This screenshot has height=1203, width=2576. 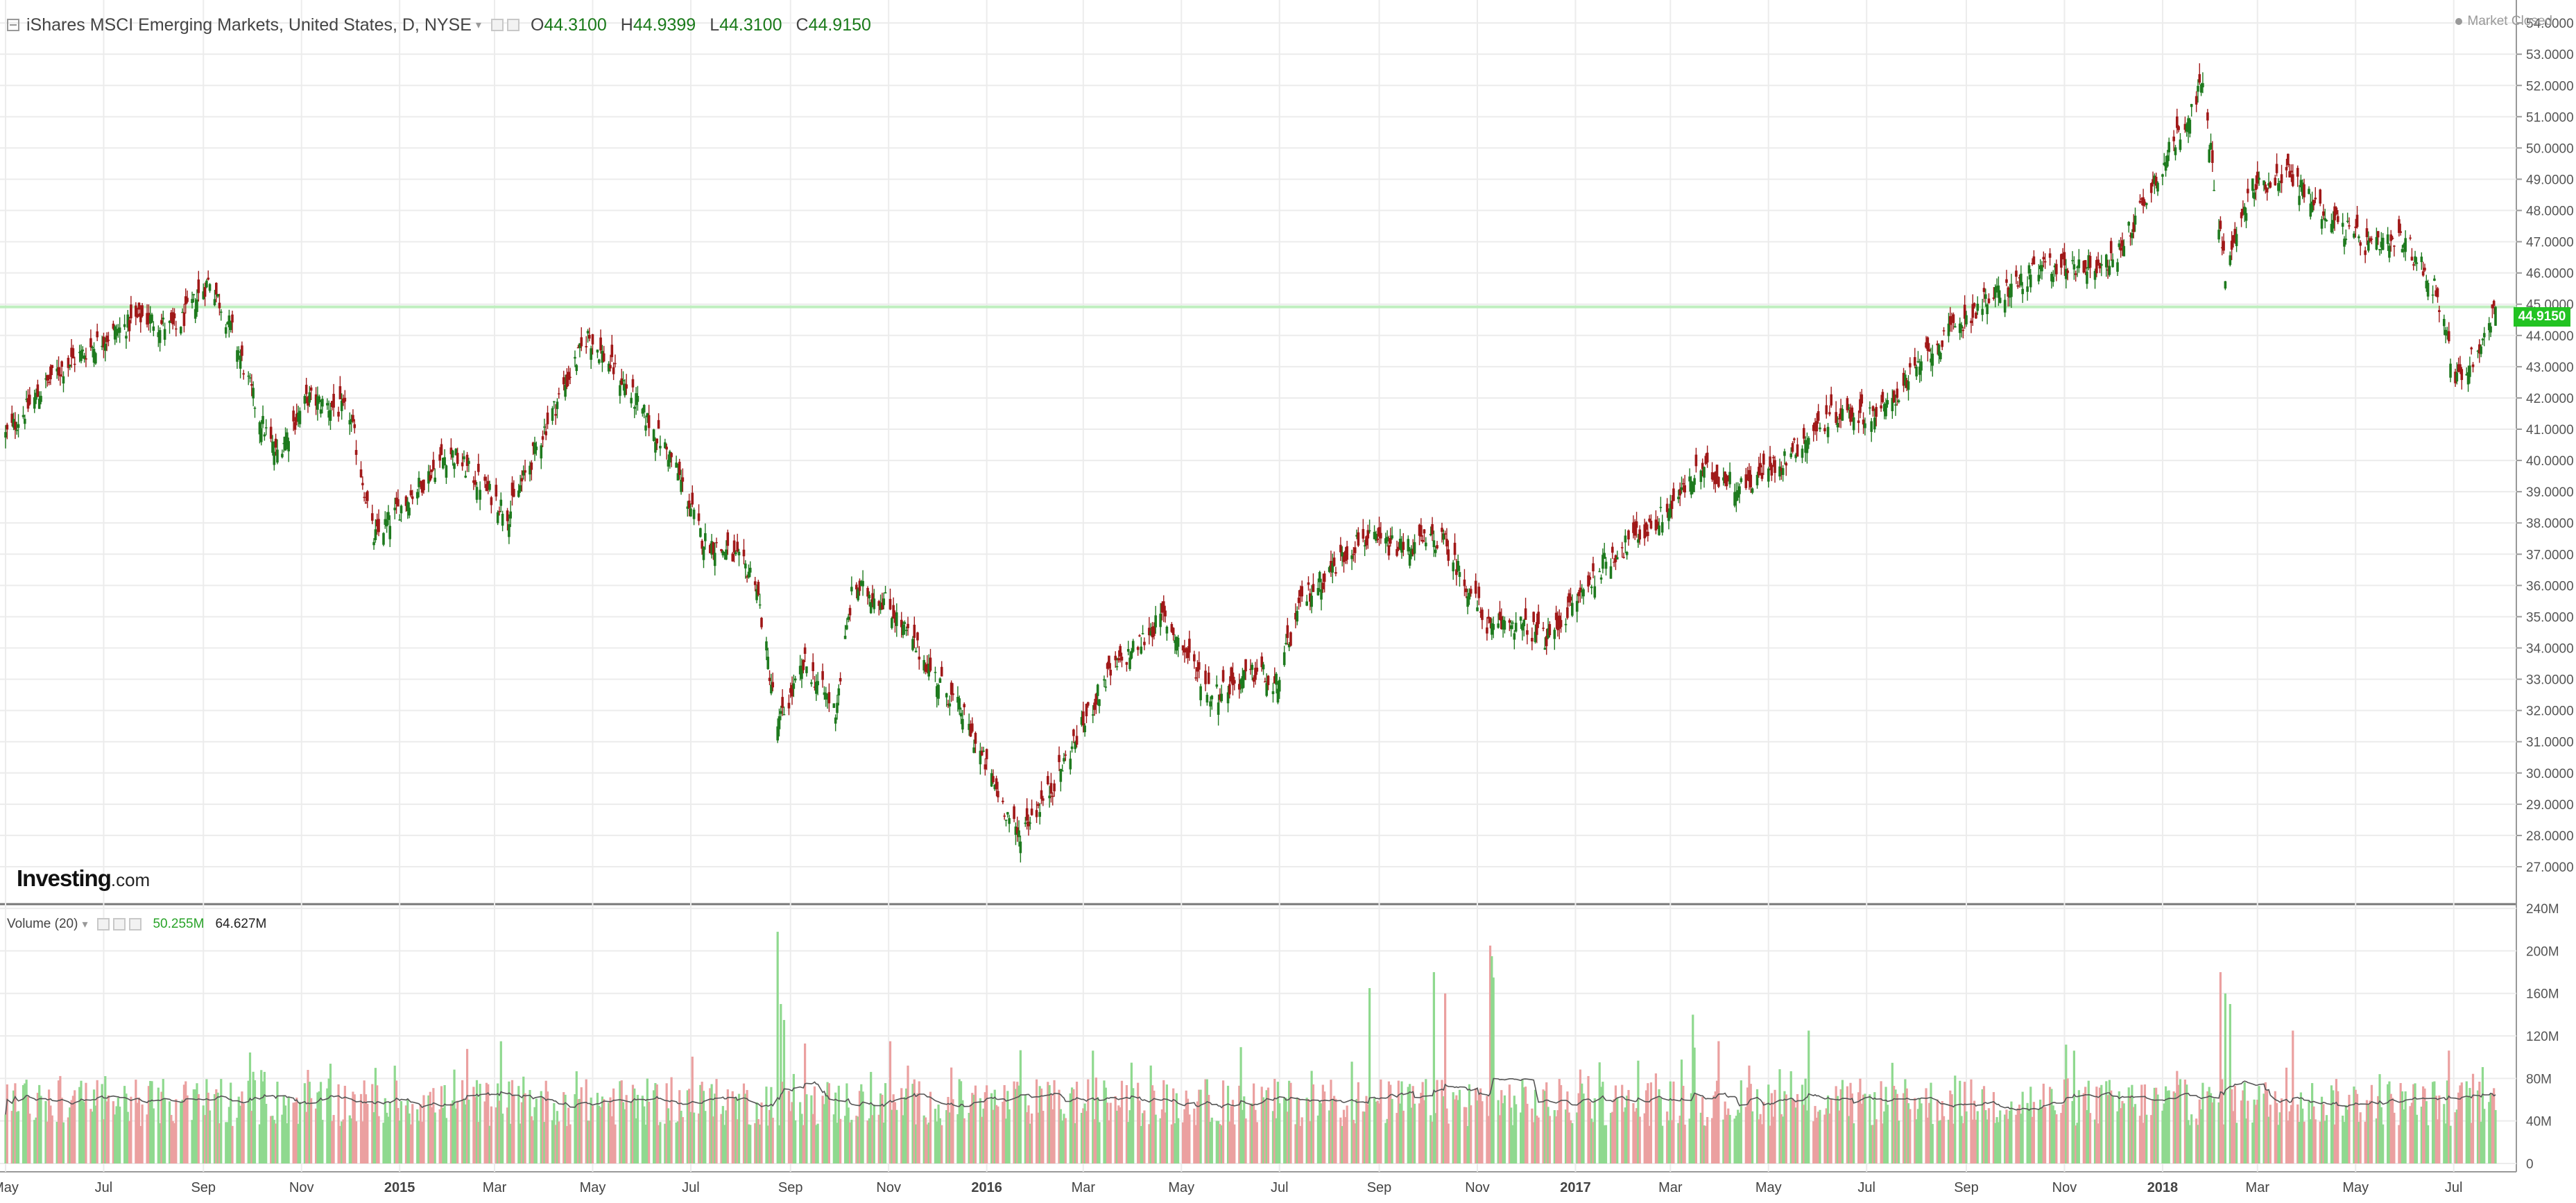 I want to click on collapse-toggle-icon, so click(x=13, y=25).